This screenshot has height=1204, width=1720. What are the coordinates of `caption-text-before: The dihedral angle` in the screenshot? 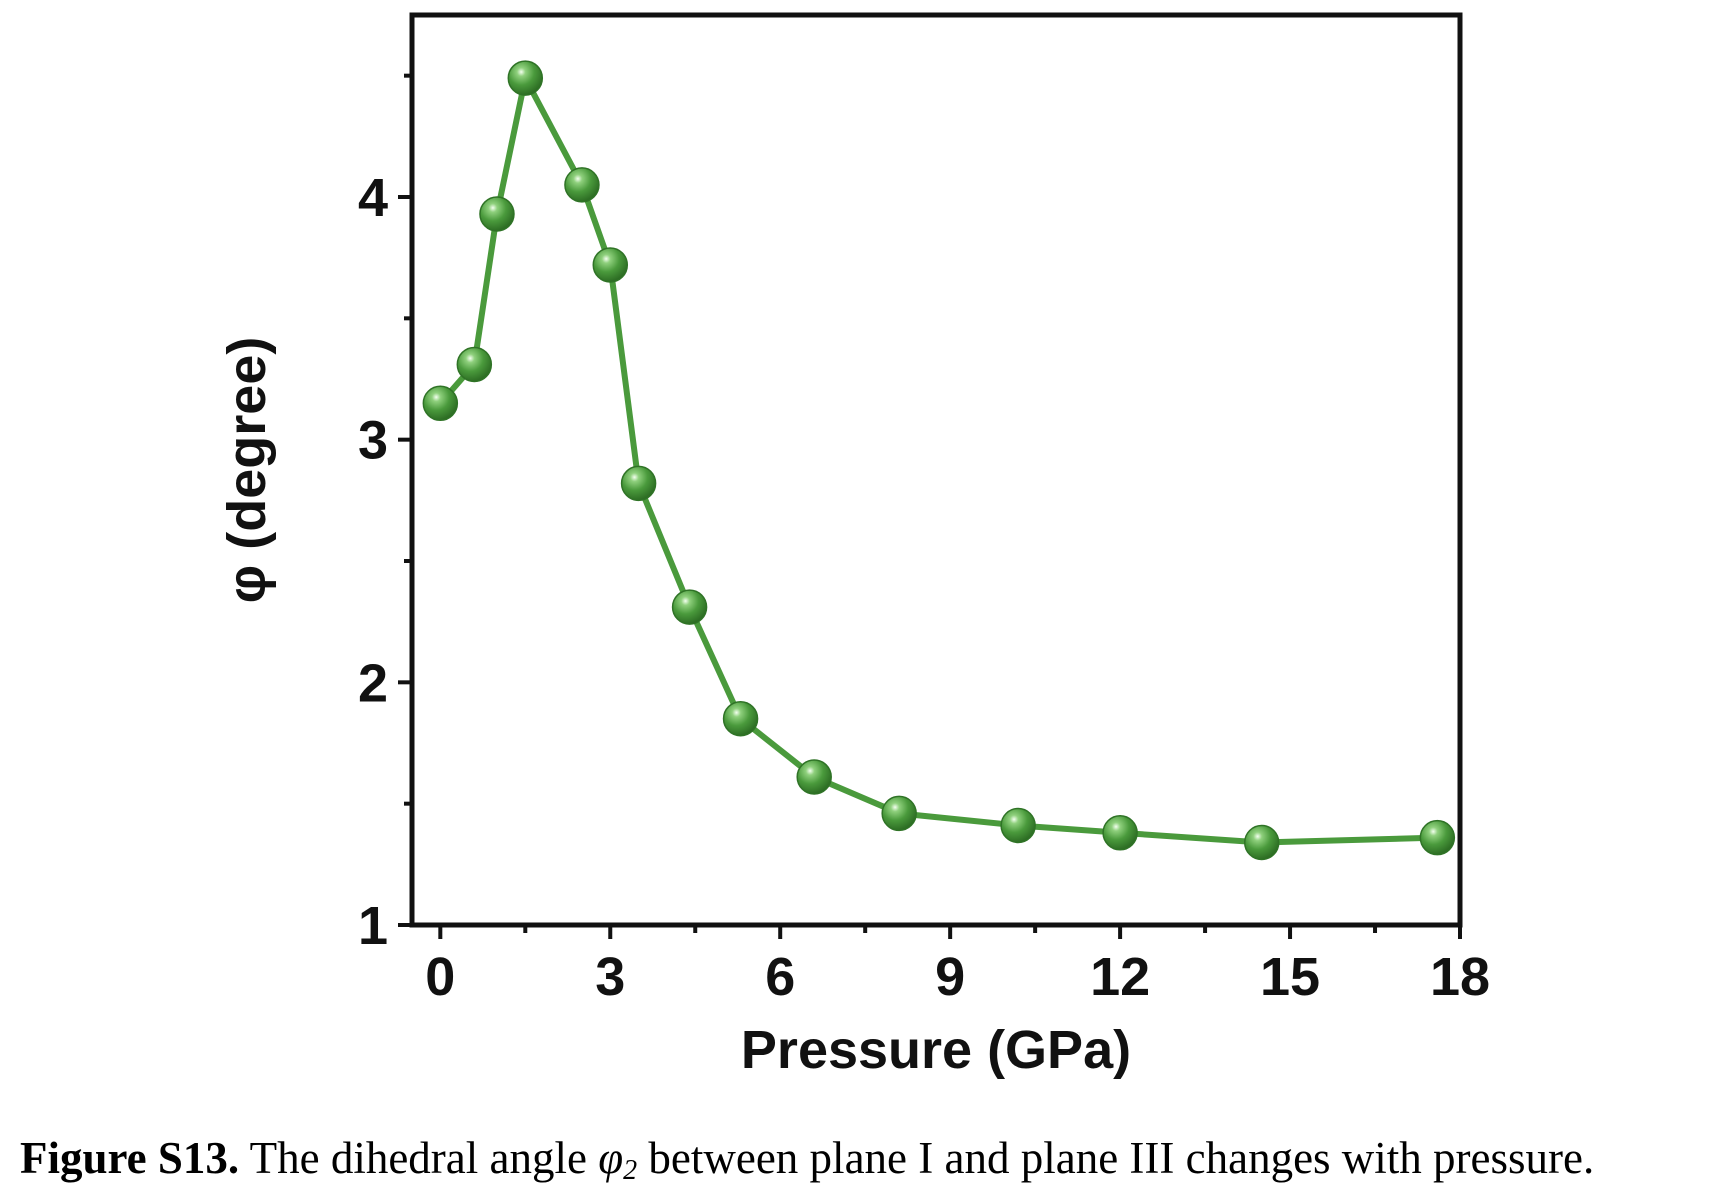 It's located at (419, 1158).